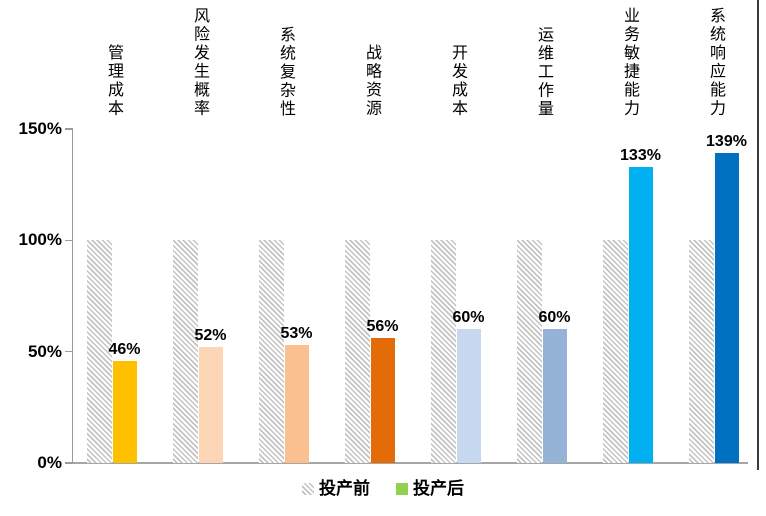 The image size is (766, 516). What do you see at coordinates (49, 462) in the screenshot?
I see `y-tick-label: 0%` at bounding box center [49, 462].